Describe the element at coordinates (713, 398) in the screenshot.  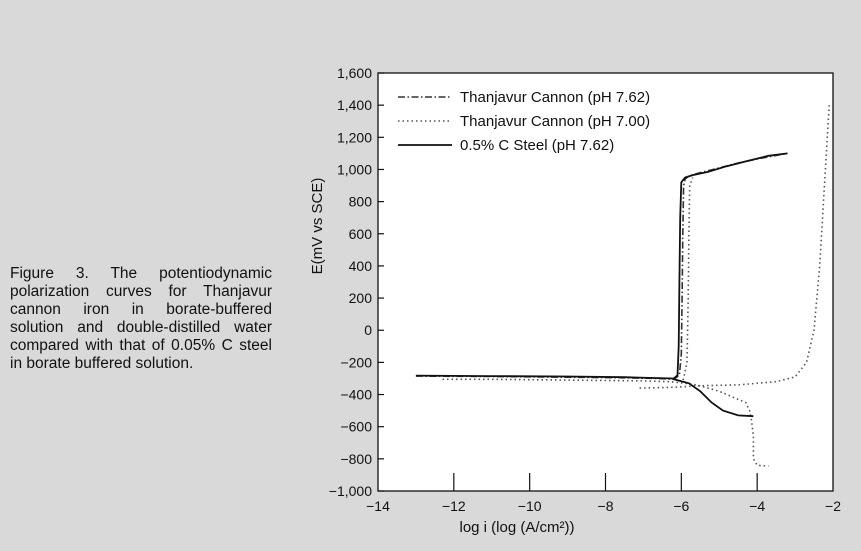
I see `series-line-3-cathodic` at that location.